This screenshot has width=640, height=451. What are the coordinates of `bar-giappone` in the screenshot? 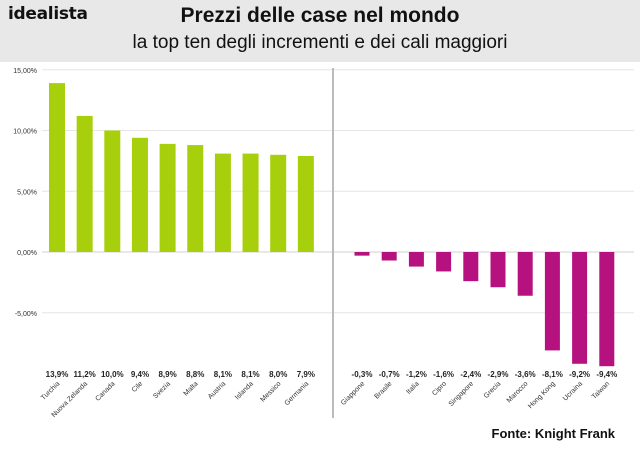 It's located at (362, 254).